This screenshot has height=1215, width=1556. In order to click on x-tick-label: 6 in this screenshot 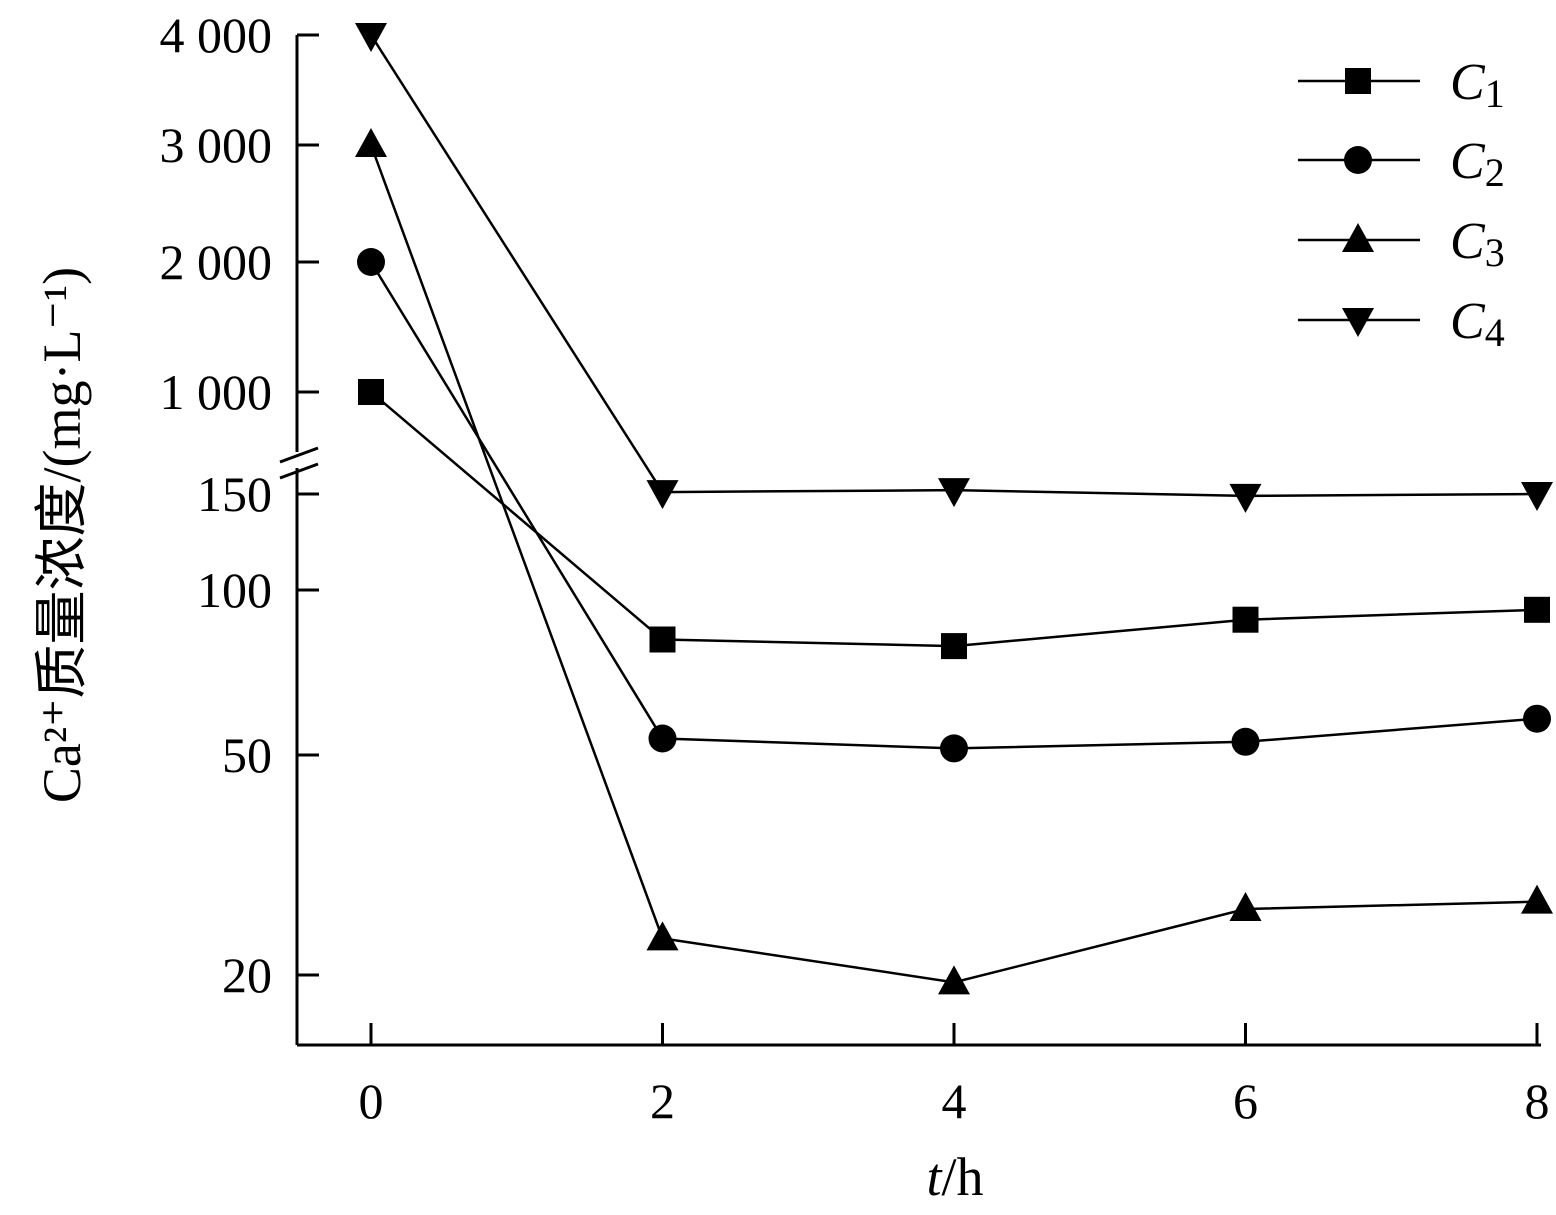, I will do `click(1245, 1101)`.